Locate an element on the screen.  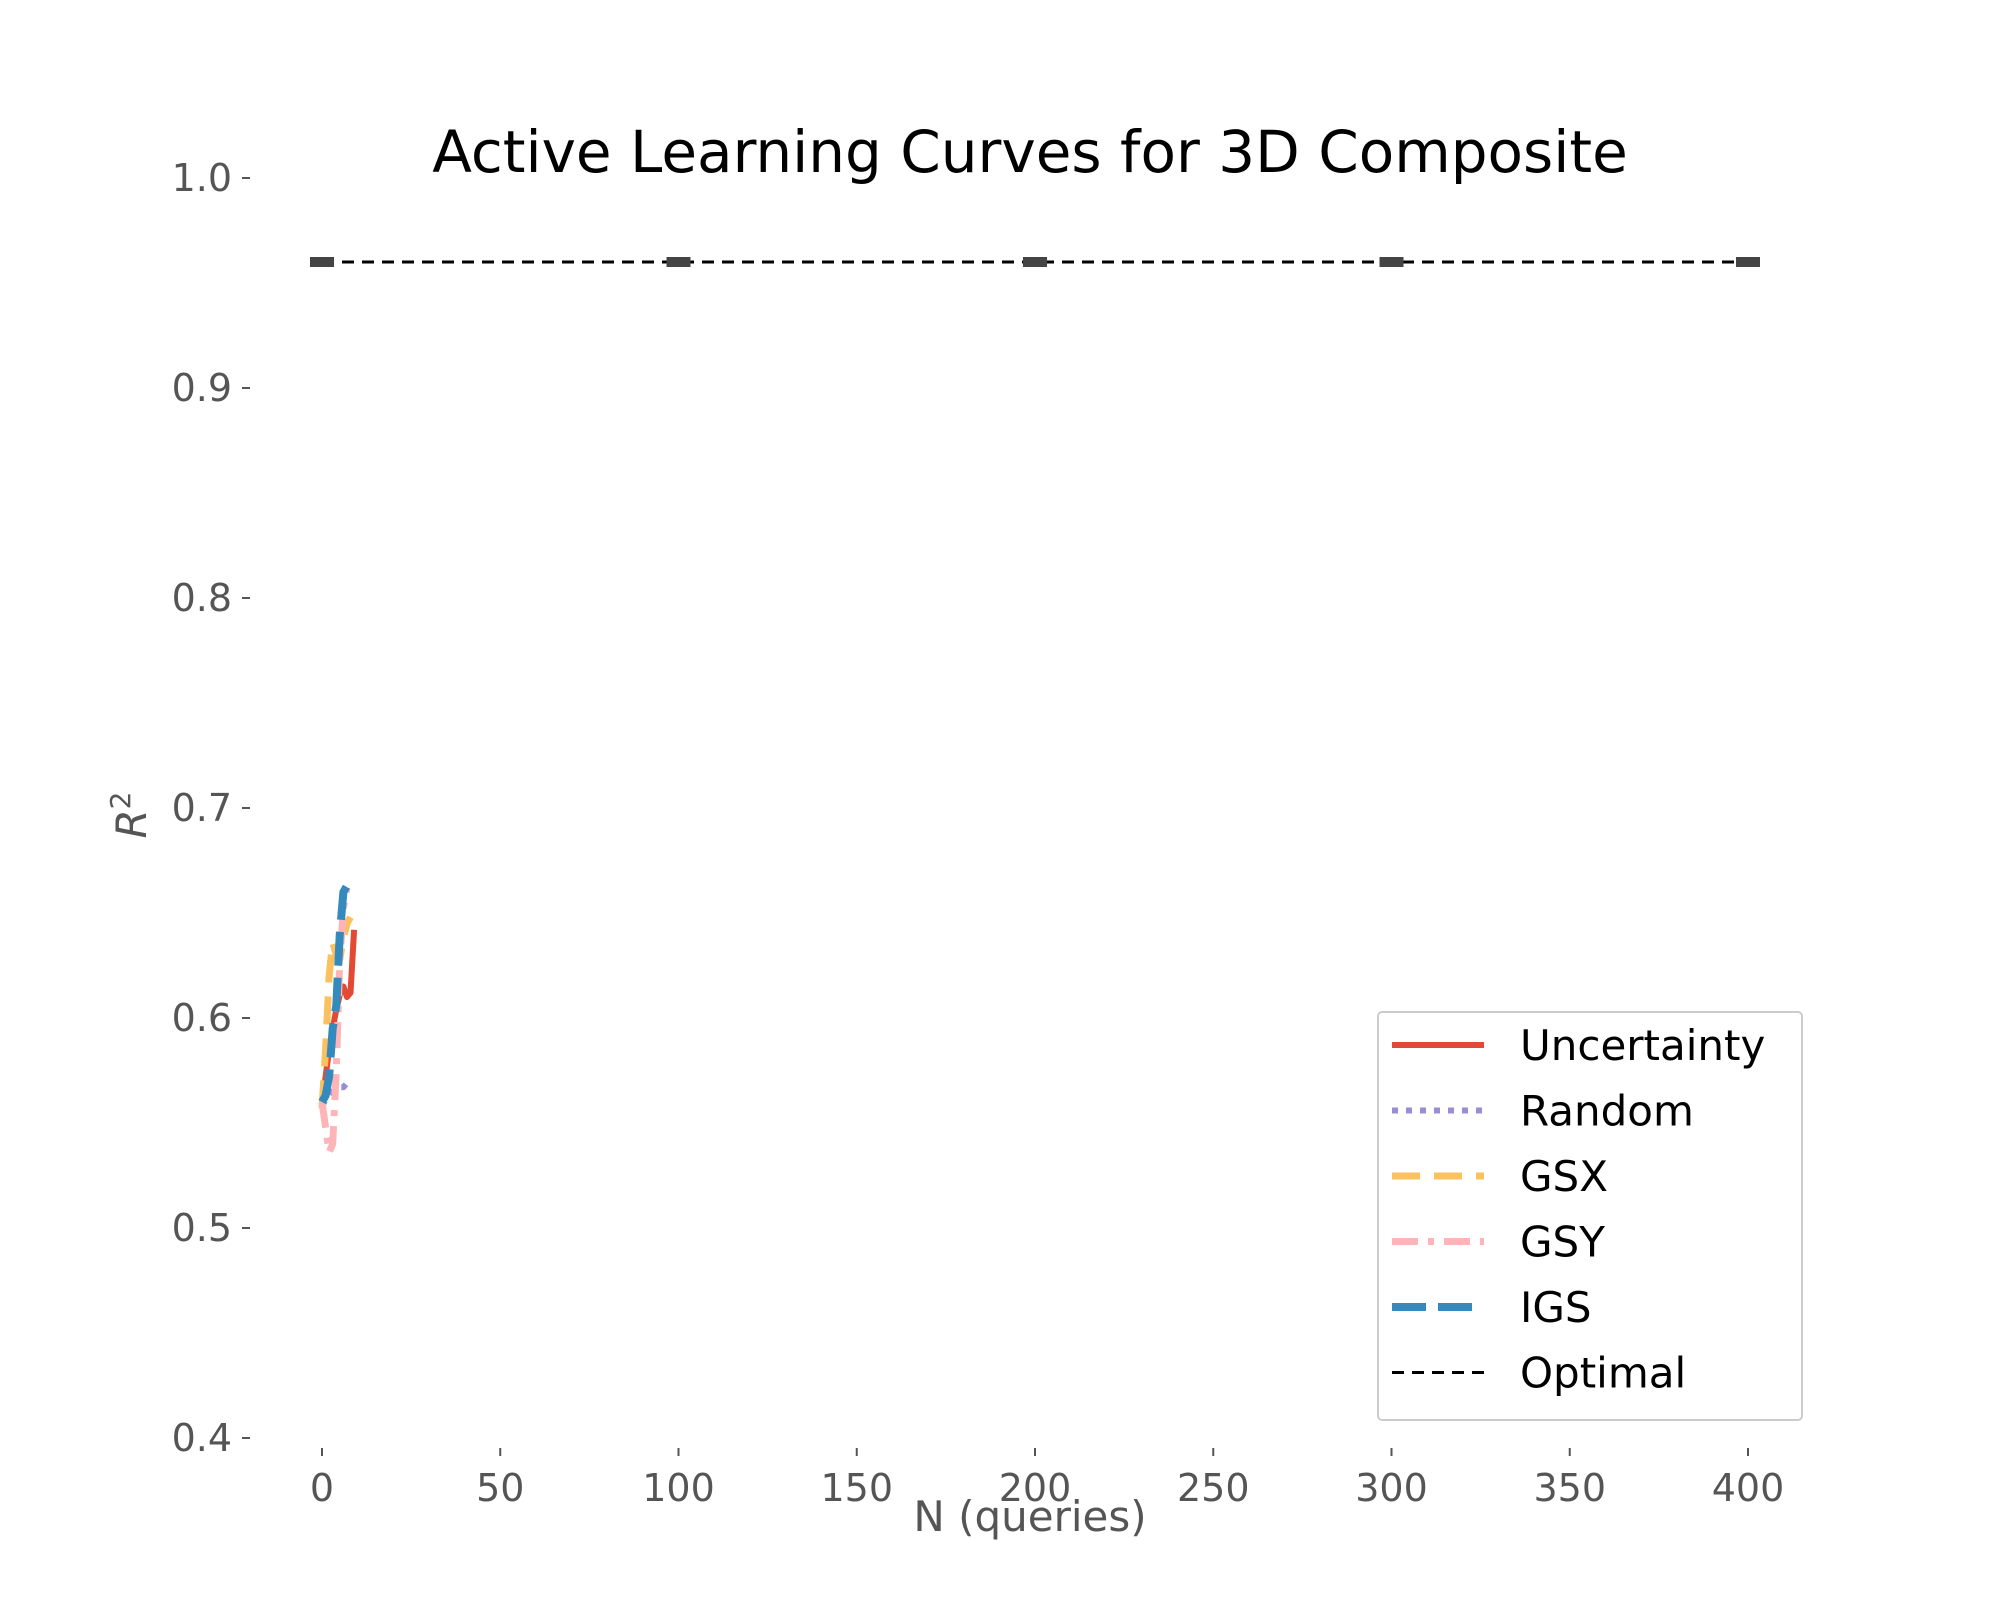
y-axis-label-group: R2 is located at coordinates (130, 814).